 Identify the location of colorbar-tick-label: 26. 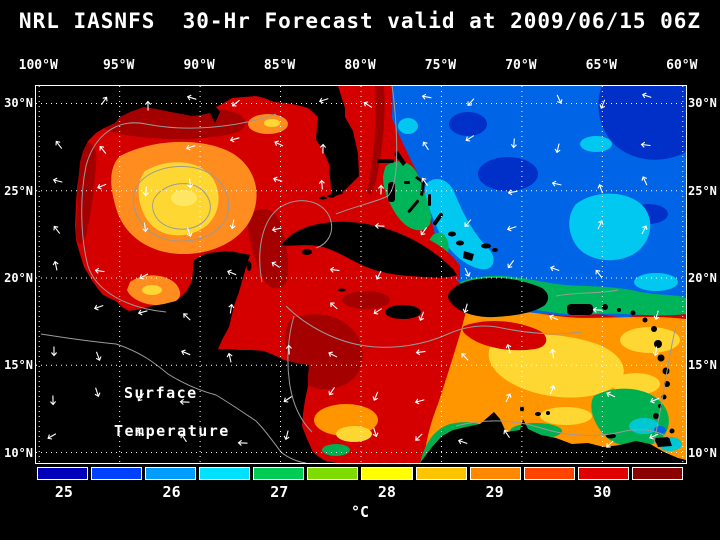
(171, 492).